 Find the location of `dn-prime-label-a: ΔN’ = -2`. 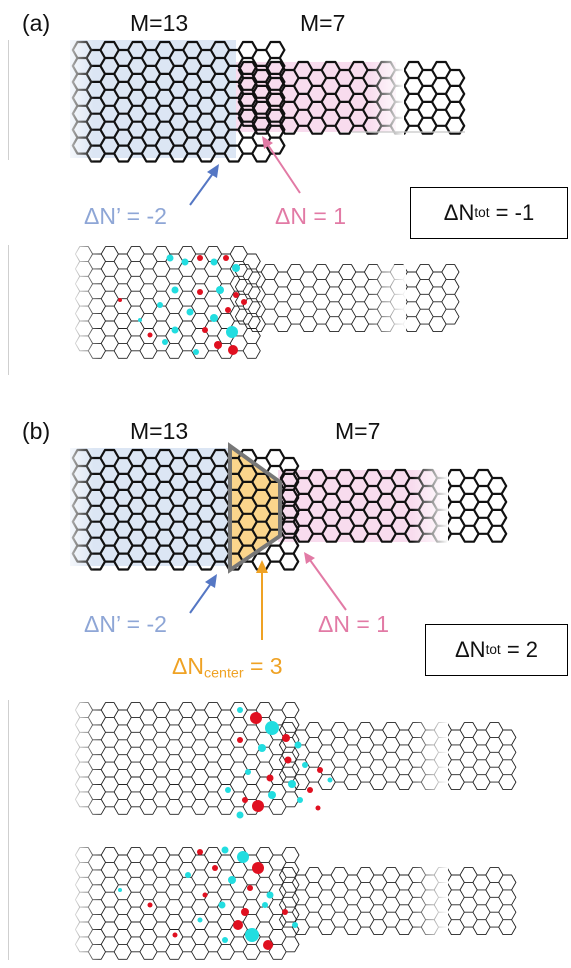

dn-prime-label-a: ΔN’ = -2 is located at coordinates (125, 216).